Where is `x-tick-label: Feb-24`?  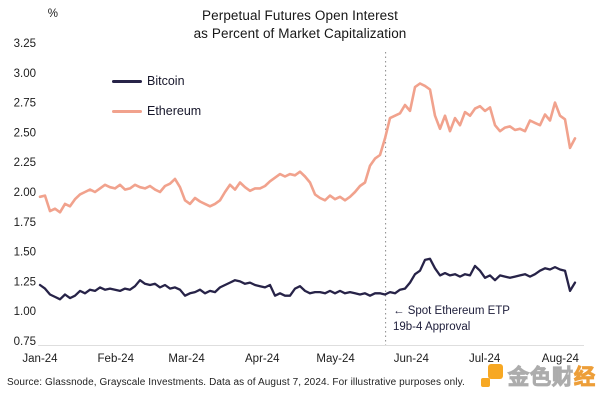
x-tick-label: Feb-24 is located at coordinates (116, 359).